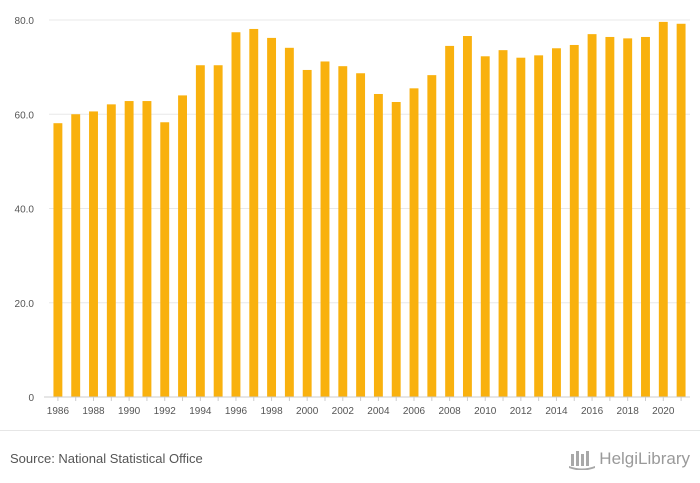 The width and height of the screenshot is (700, 483). Describe the element at coordinates (681, 210) in the screenshot. I see `bar-2021` at that location.